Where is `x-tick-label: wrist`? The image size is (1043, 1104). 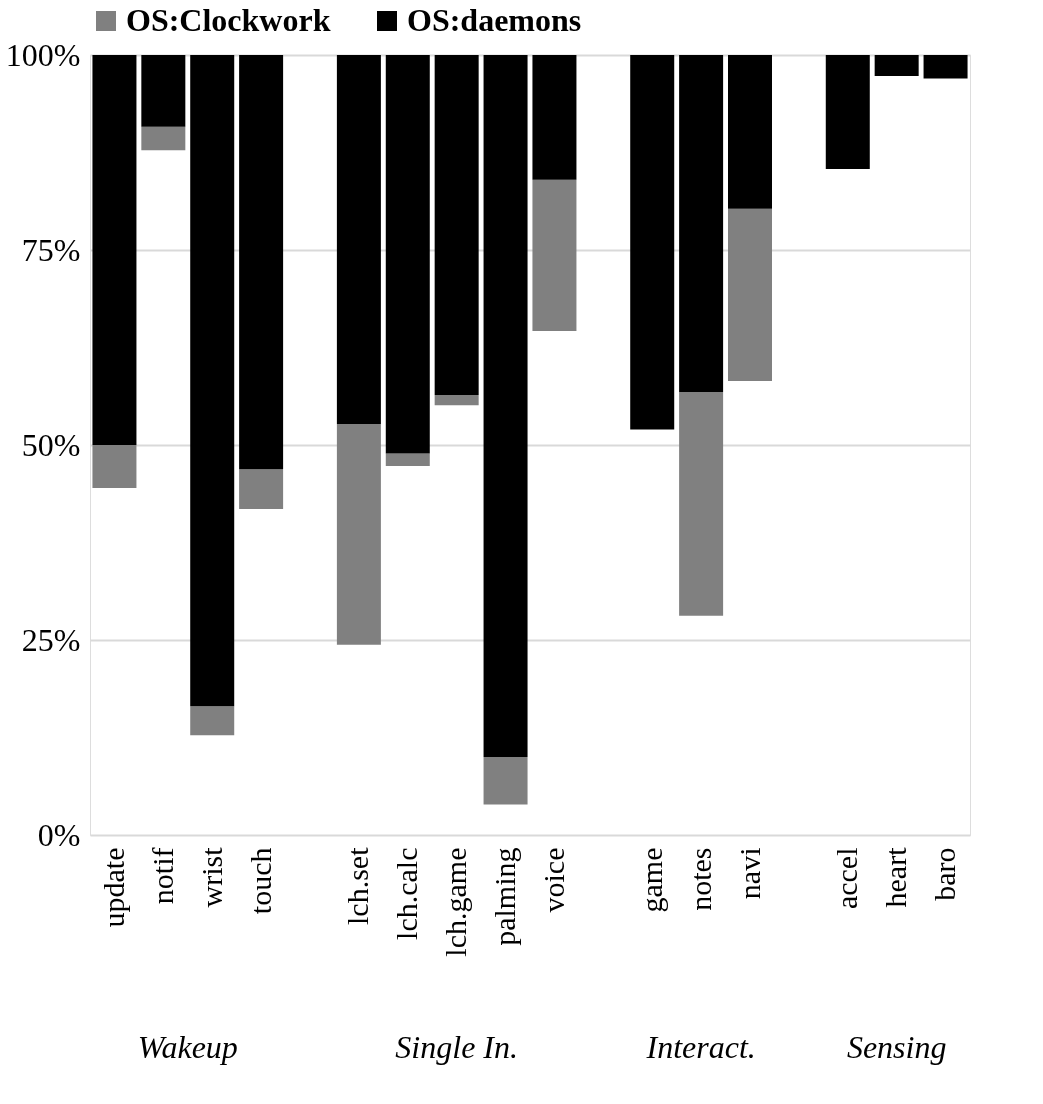 x-tick-label: wrist is located at coordinates (211, 877).